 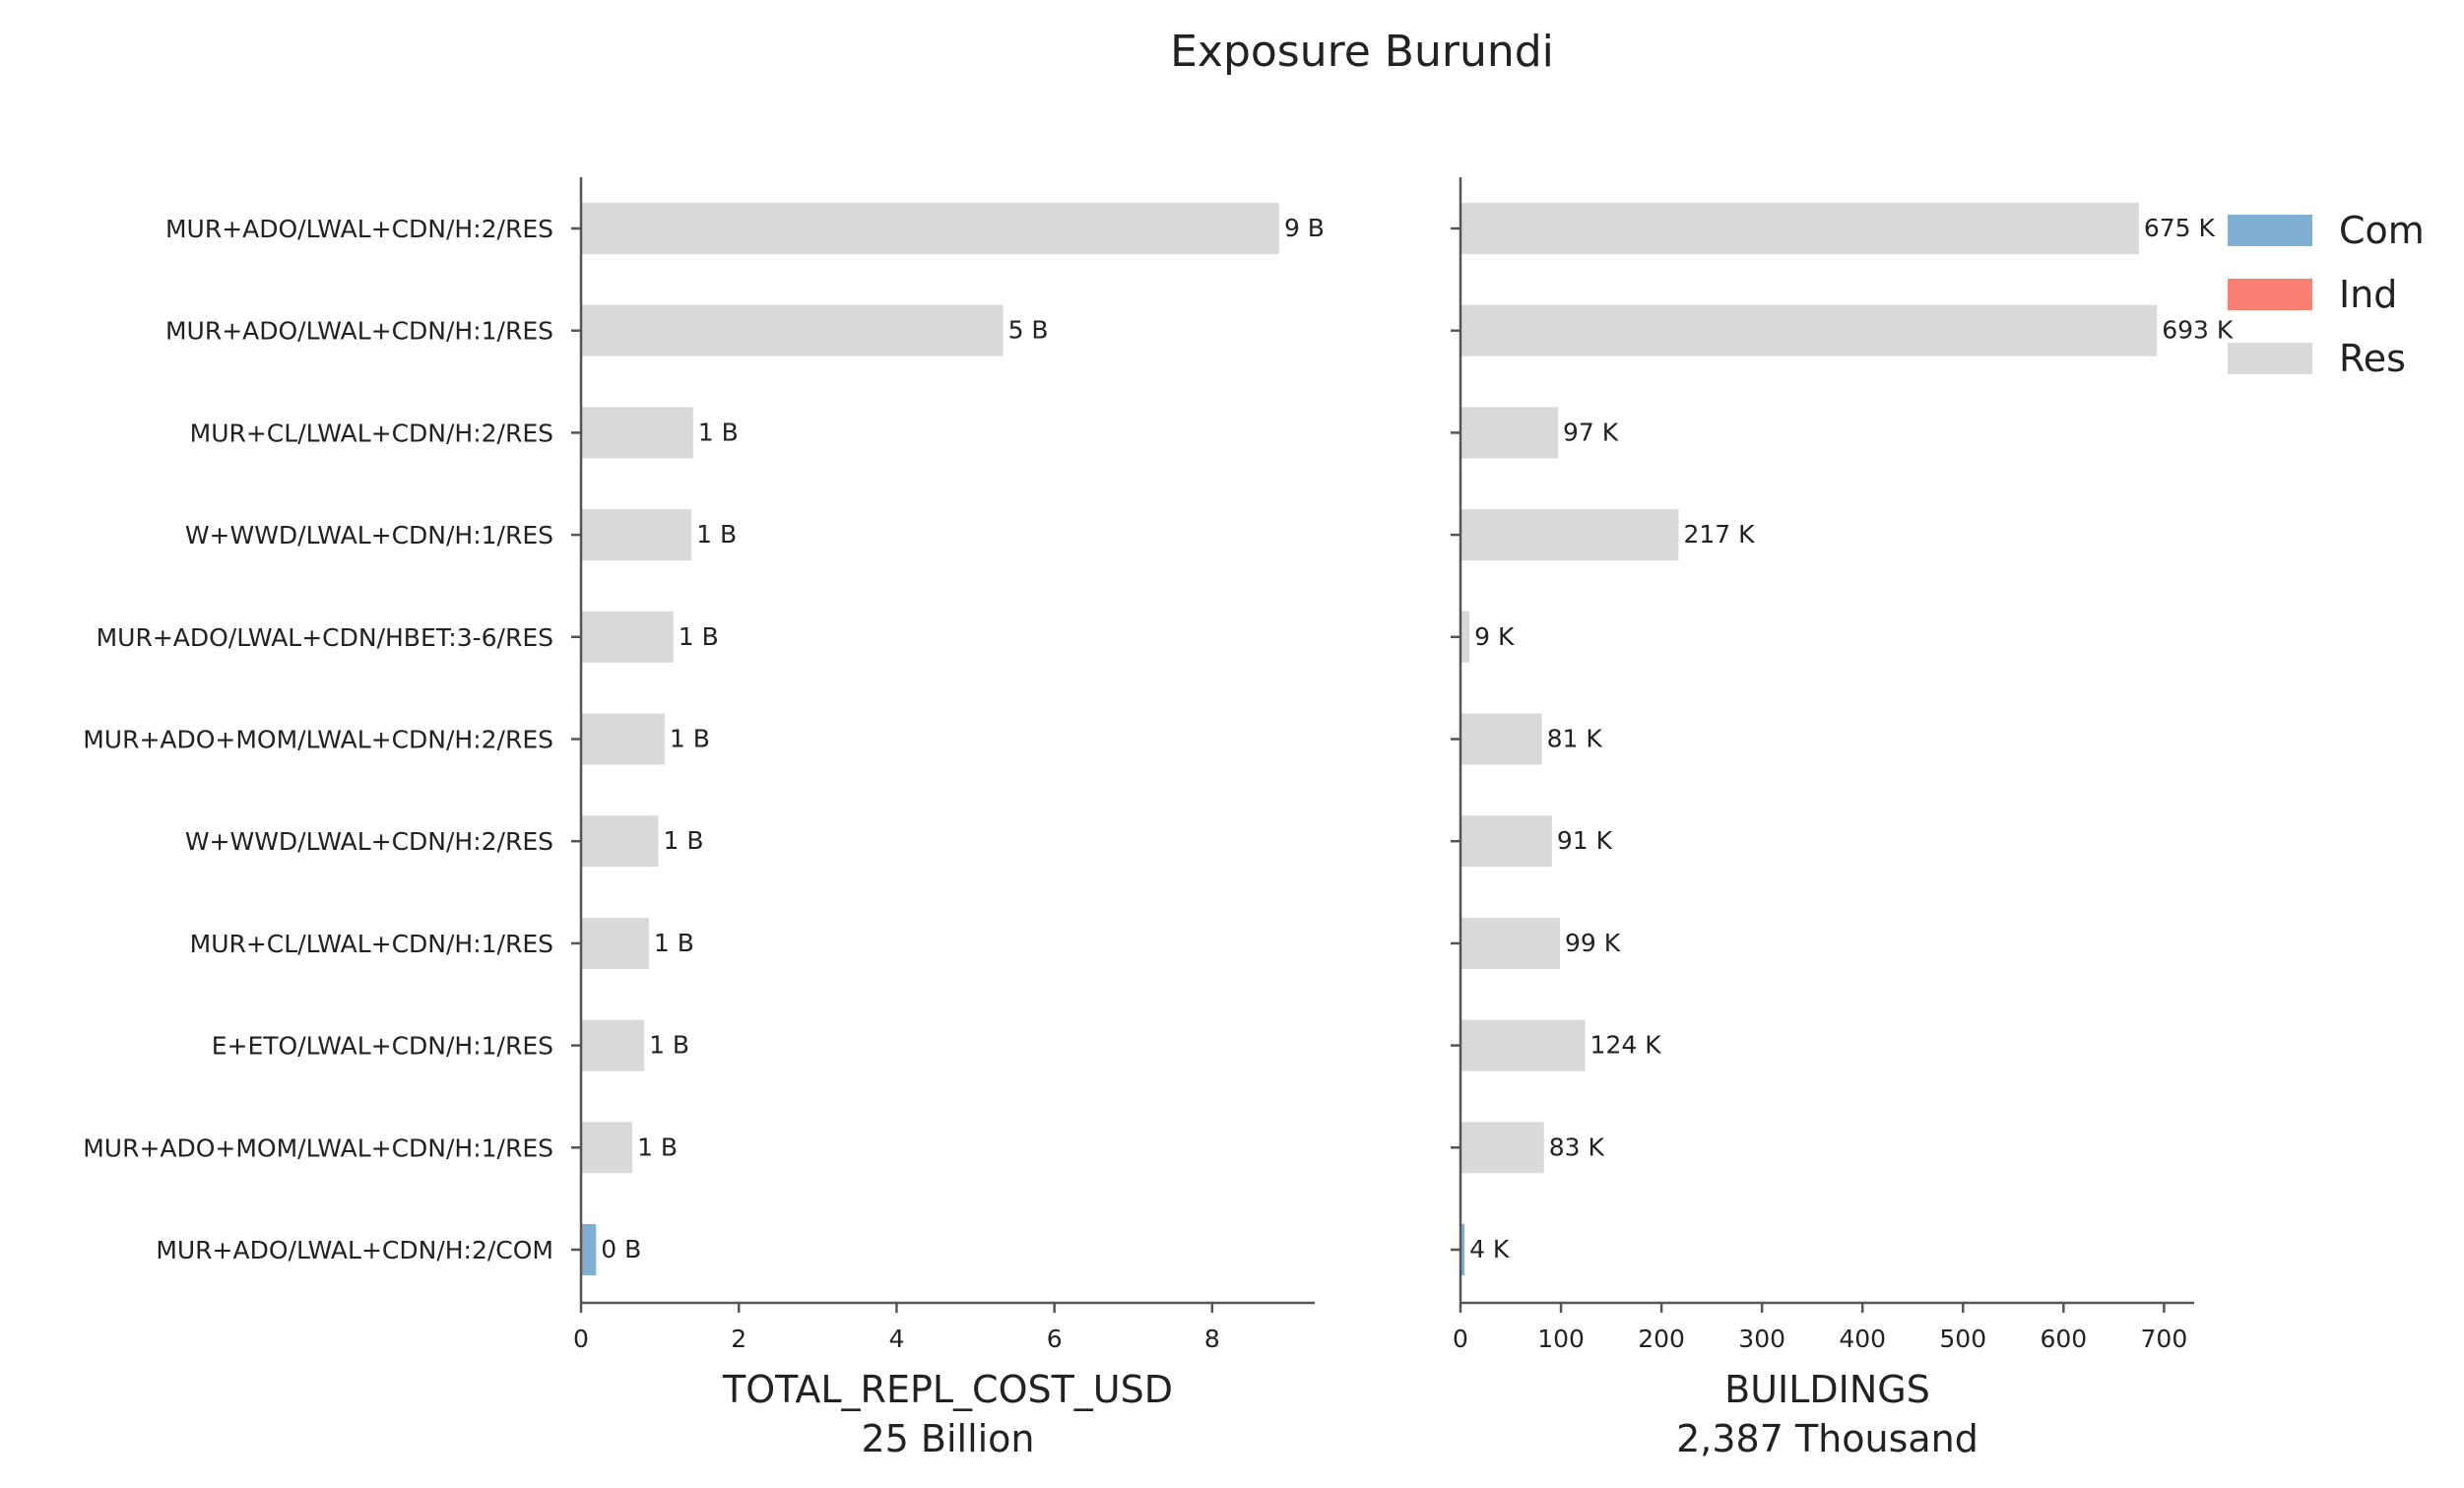 I want to click on legend-label-ind: Ind, so click(x=2368, y=294).